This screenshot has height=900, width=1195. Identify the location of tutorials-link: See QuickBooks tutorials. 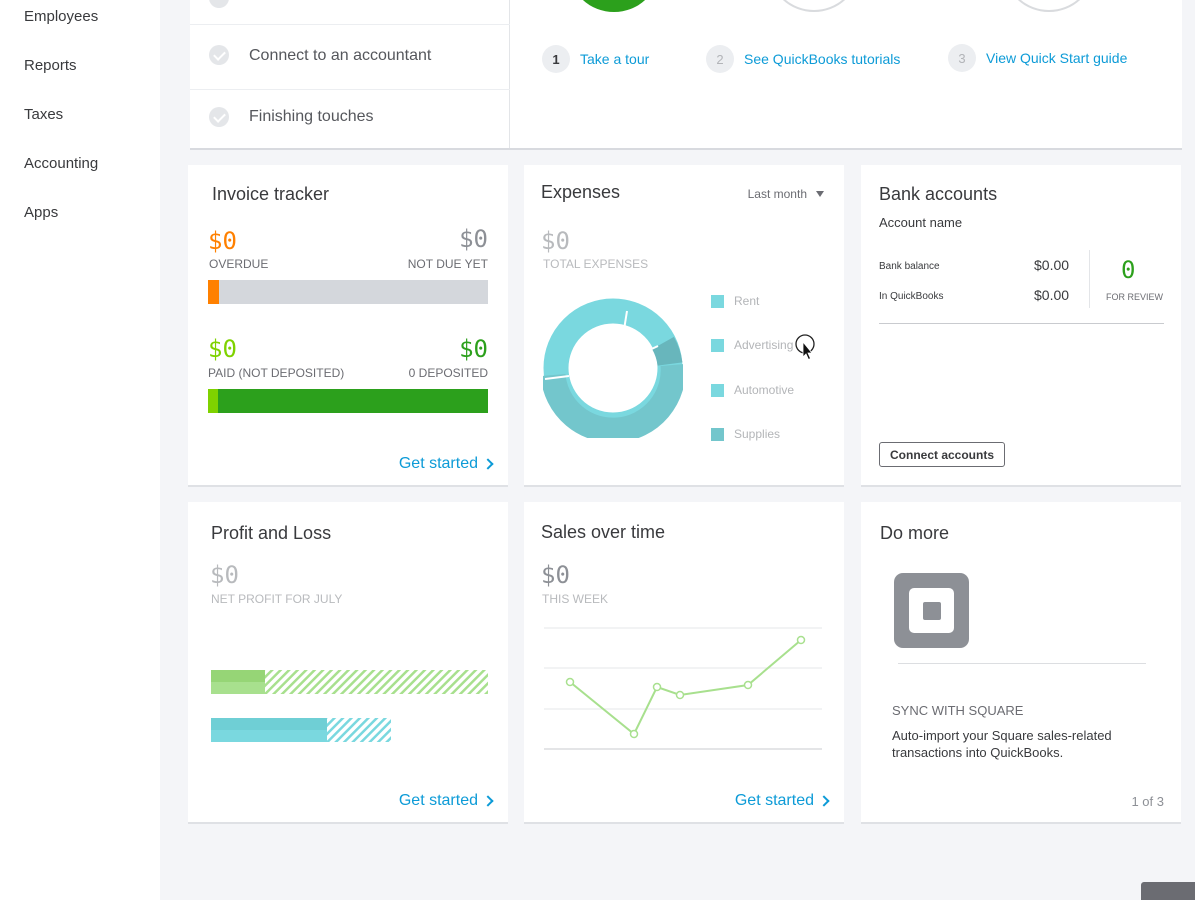
(822, 59).